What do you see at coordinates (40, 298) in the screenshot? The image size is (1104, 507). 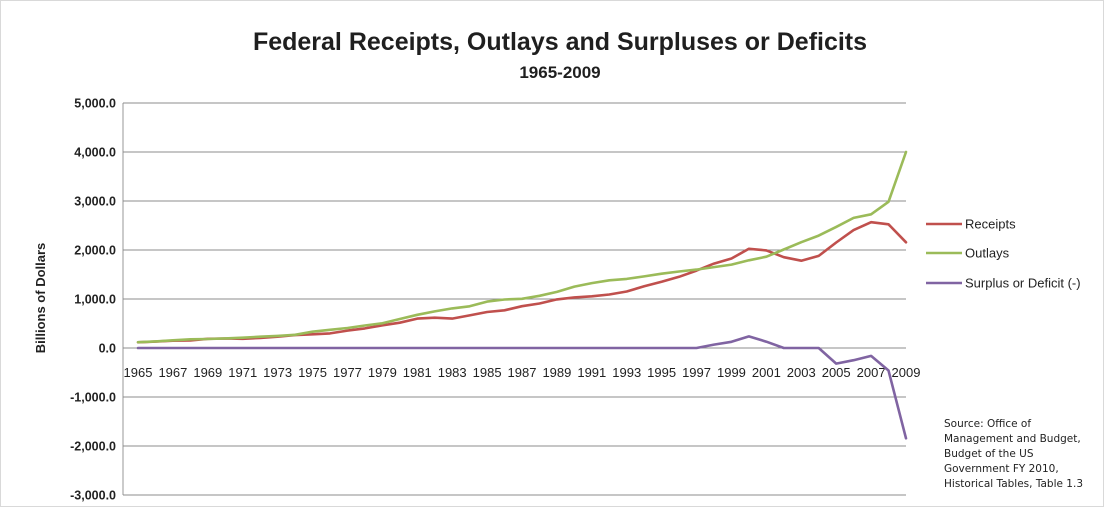 I see `y-axis-label: Billions of Dollars` at bounding box center [40, 298].